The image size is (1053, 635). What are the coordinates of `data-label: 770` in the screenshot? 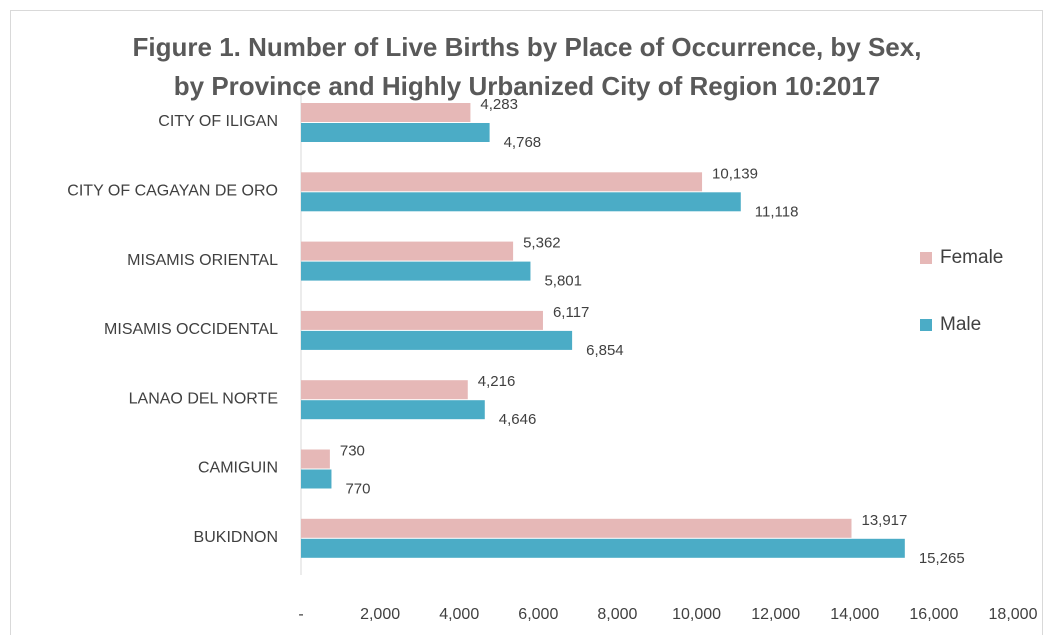 It's located at (357, 488).